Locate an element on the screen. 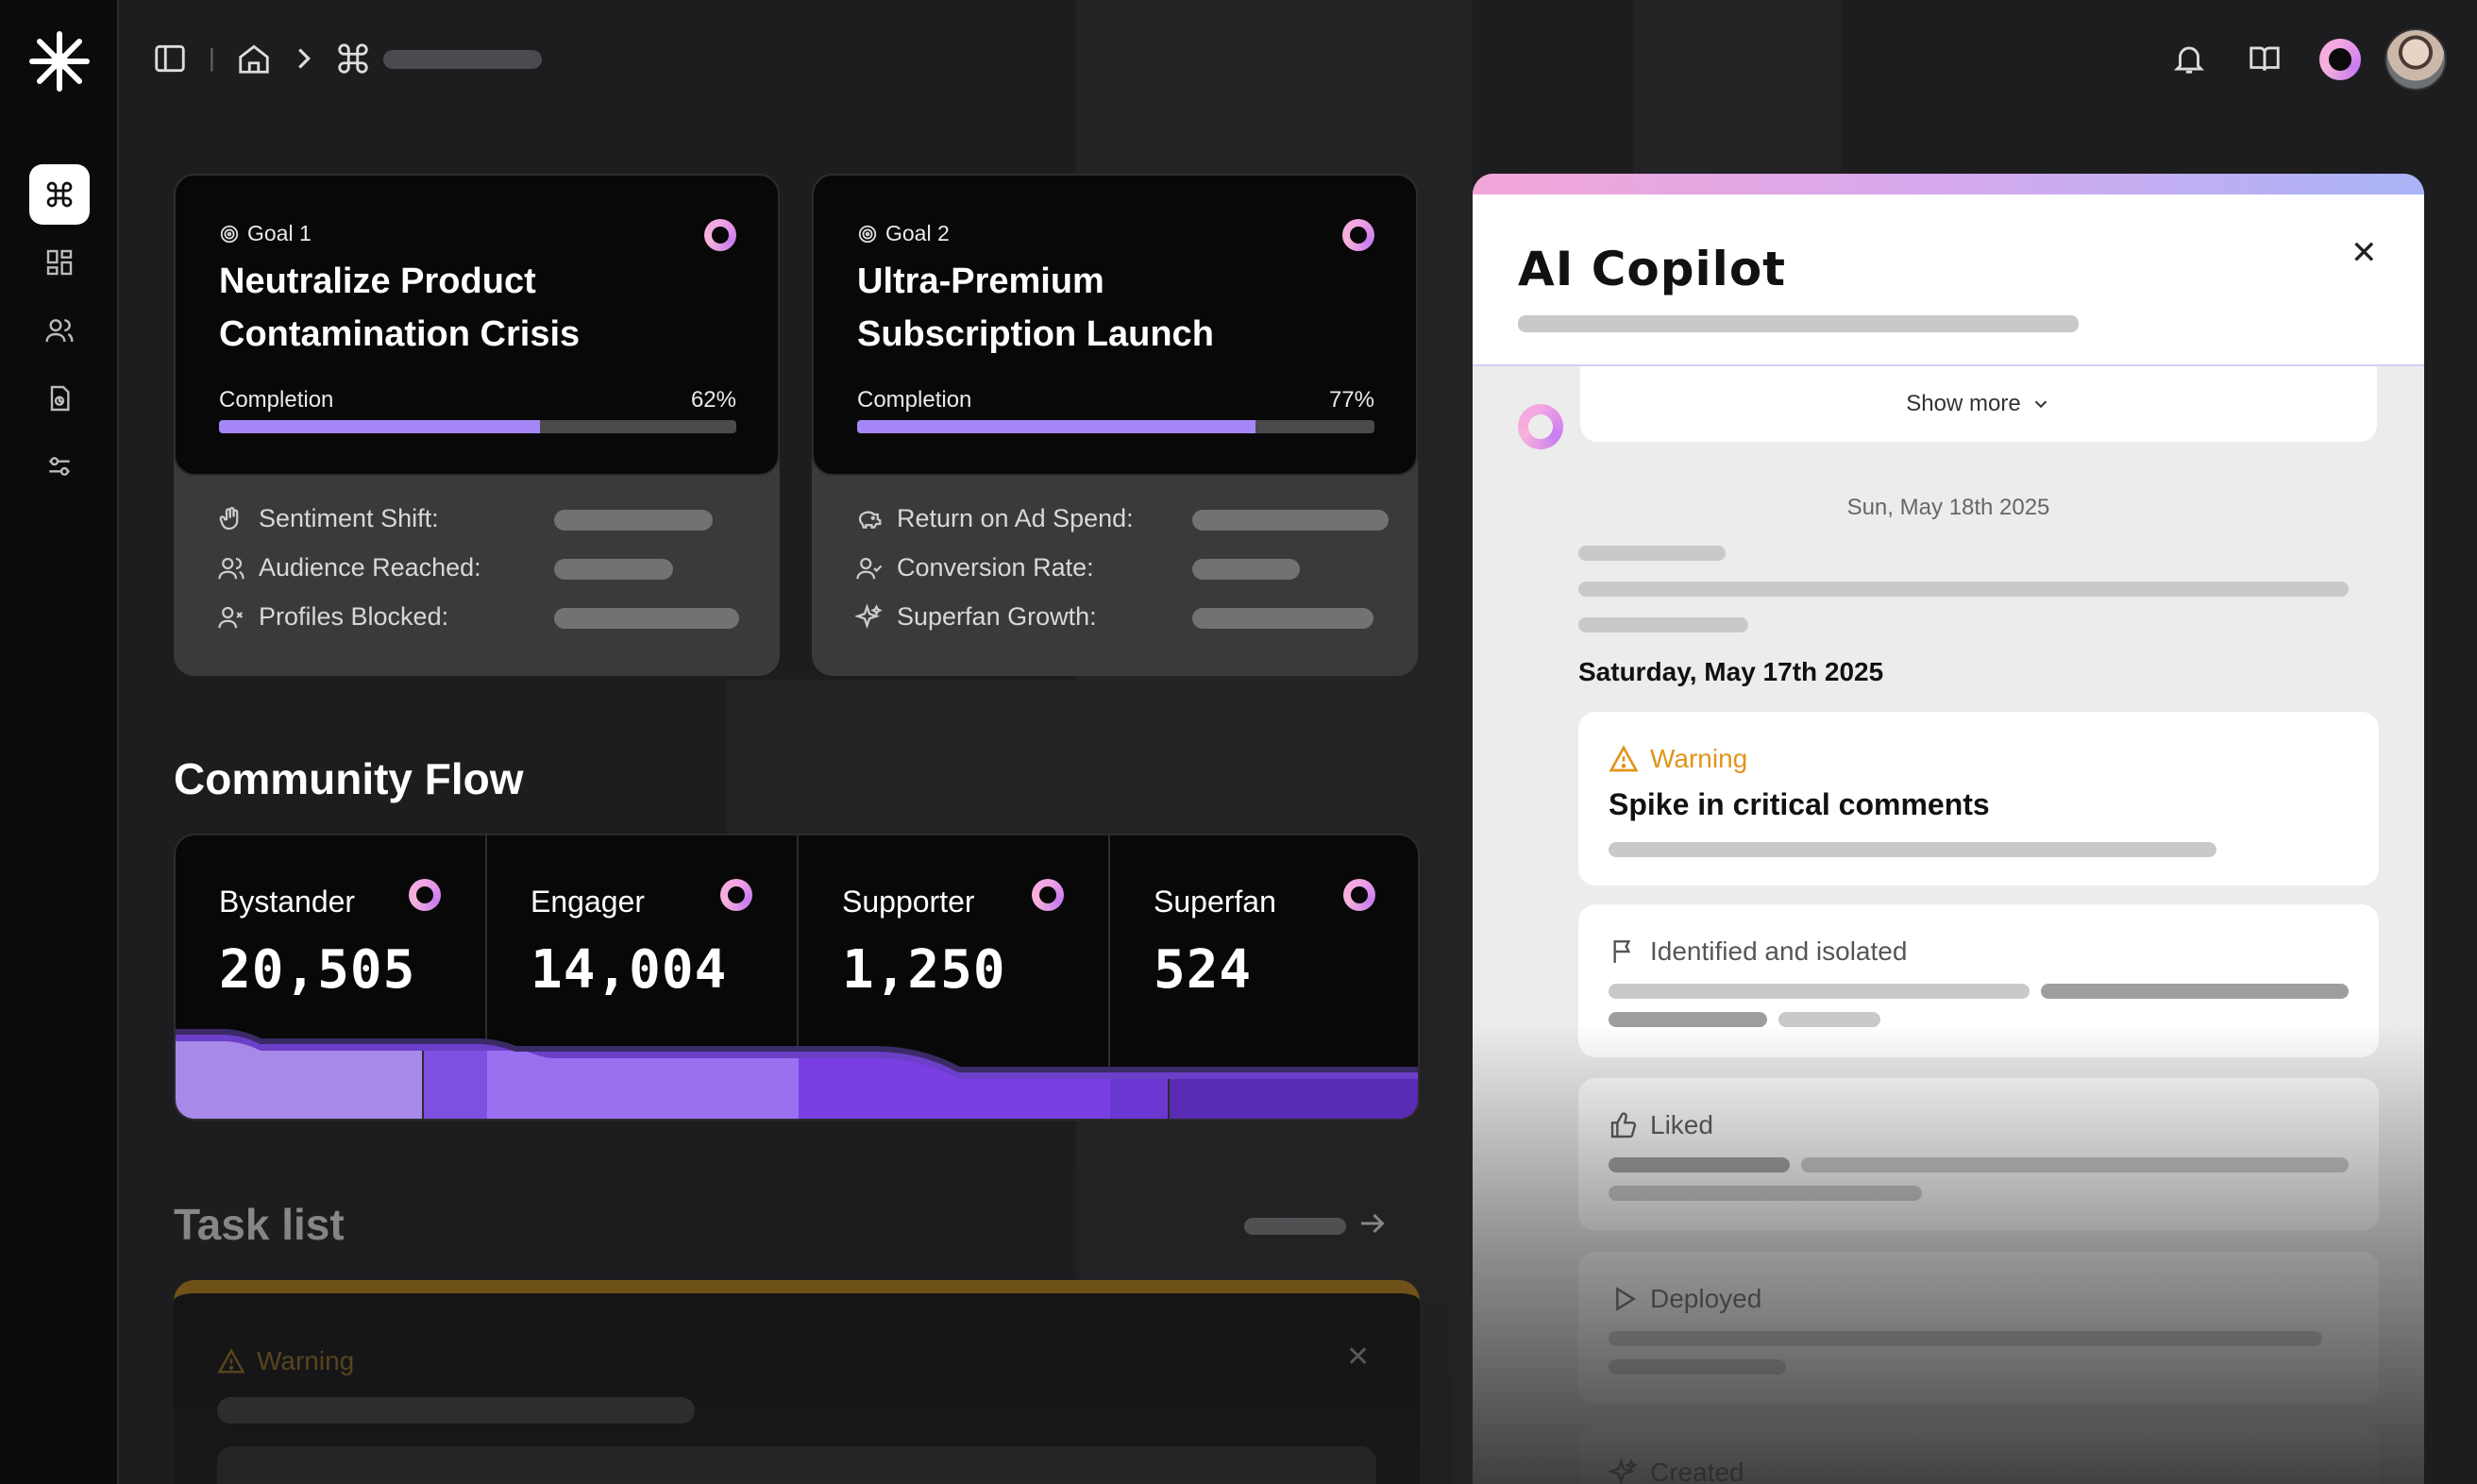  metric-label: Audience Reached: is located at coordinates (370, 567).